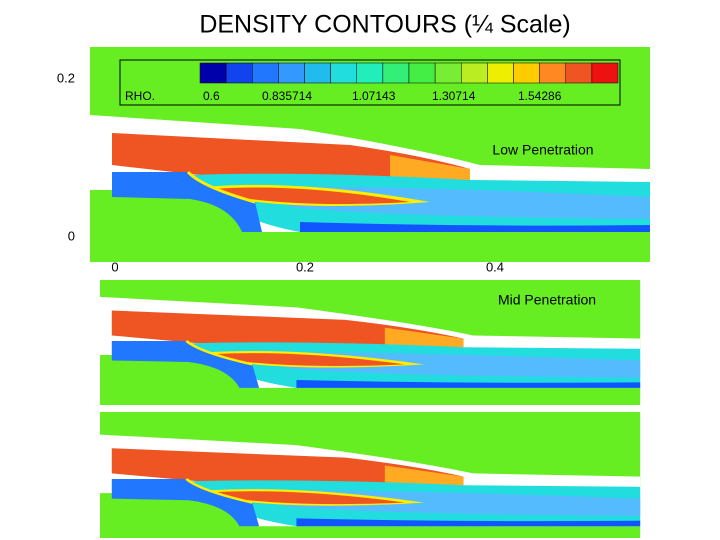 The width and height of the screenshot is (720, 540). What do you see at coordinates (454, 96) in the screenshot?
I see `legend-value: 1.30714` at bounding box center [454, 96].